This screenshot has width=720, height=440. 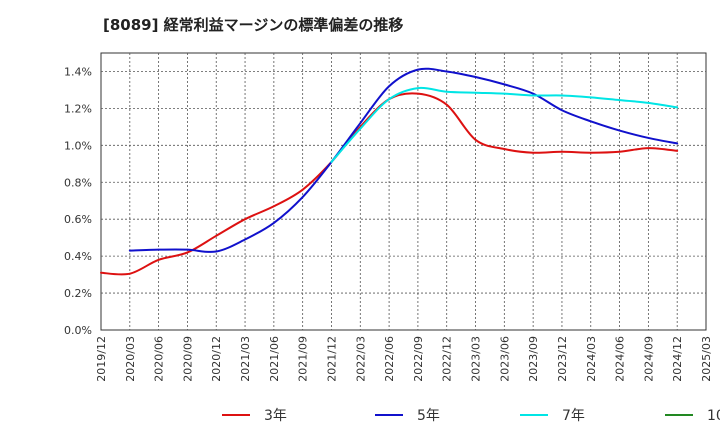 I want to click on legend-label-3: 7年, so click(x=573, y=416).